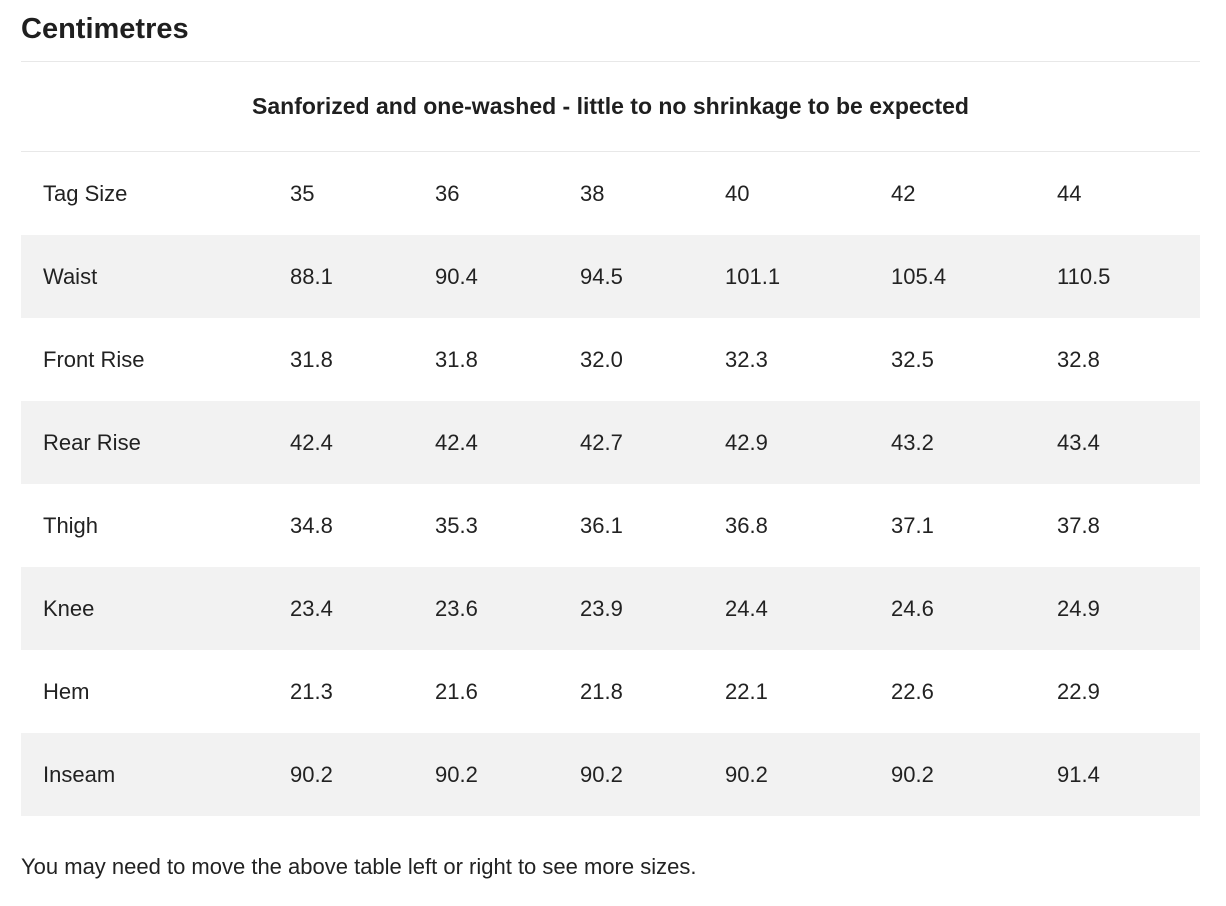 The image size is (1226, 906). What do you see at coordinates (786, 193) in the screenshot?
I see `table-cell: 40` at bounding box center [786, 193].